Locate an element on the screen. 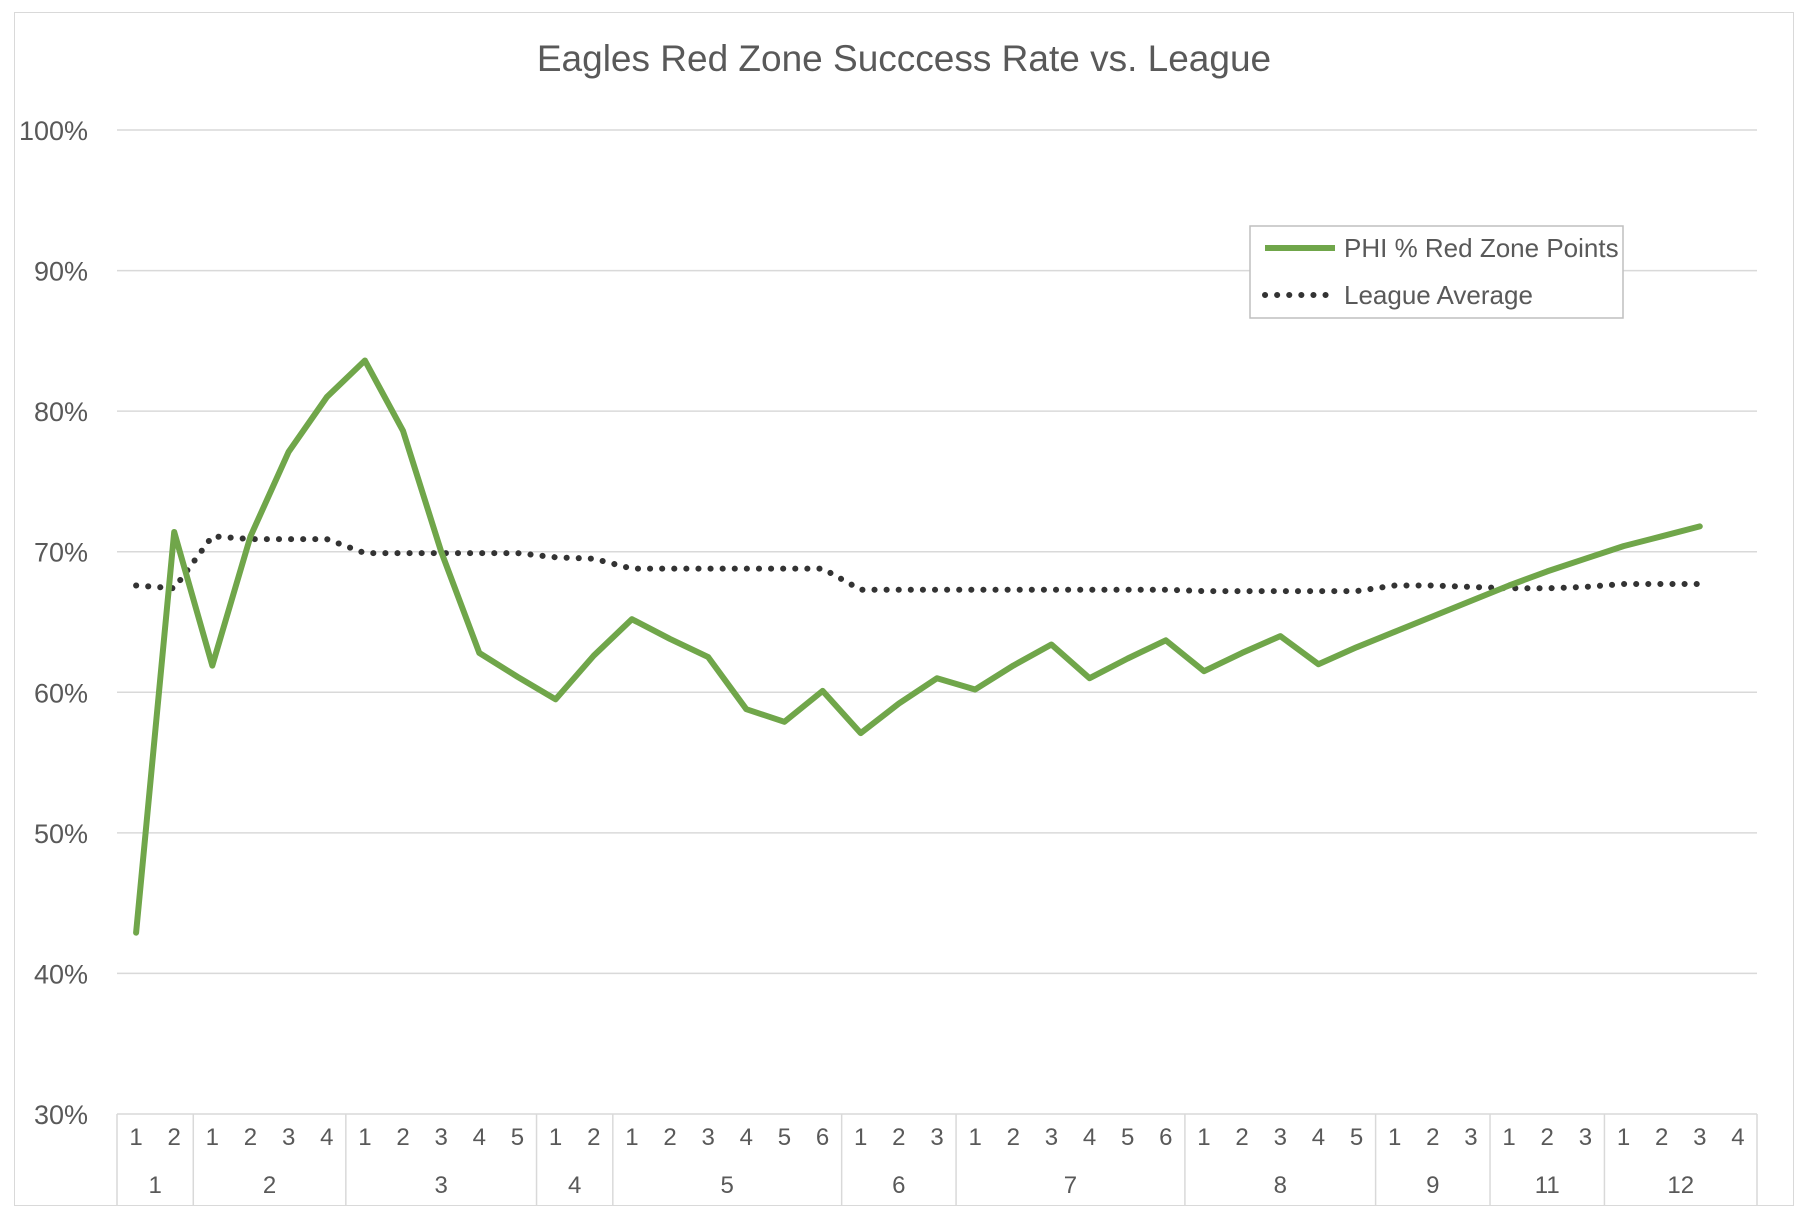  y-tick-label: 100% is located at coordinates (53, 131).